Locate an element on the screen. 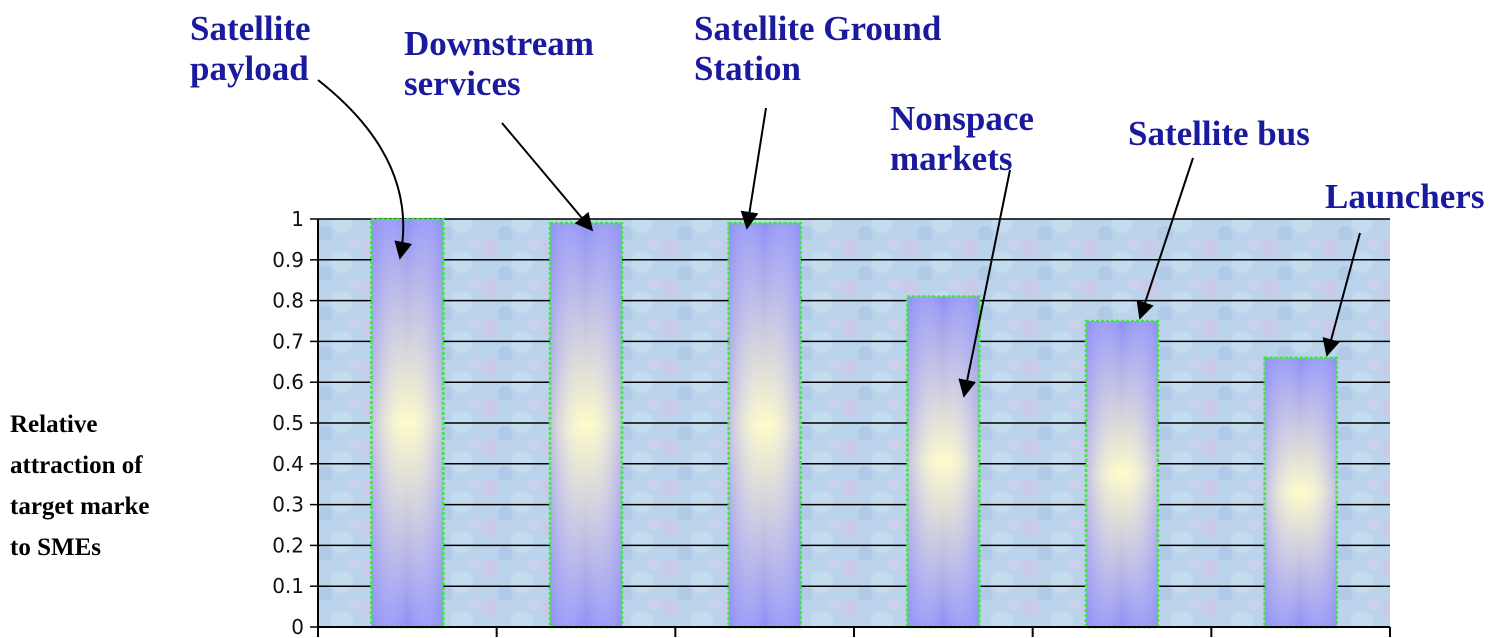 The image size is (1495, 638). y-tick-label: 0.6 is located at coordinates (288, 382).